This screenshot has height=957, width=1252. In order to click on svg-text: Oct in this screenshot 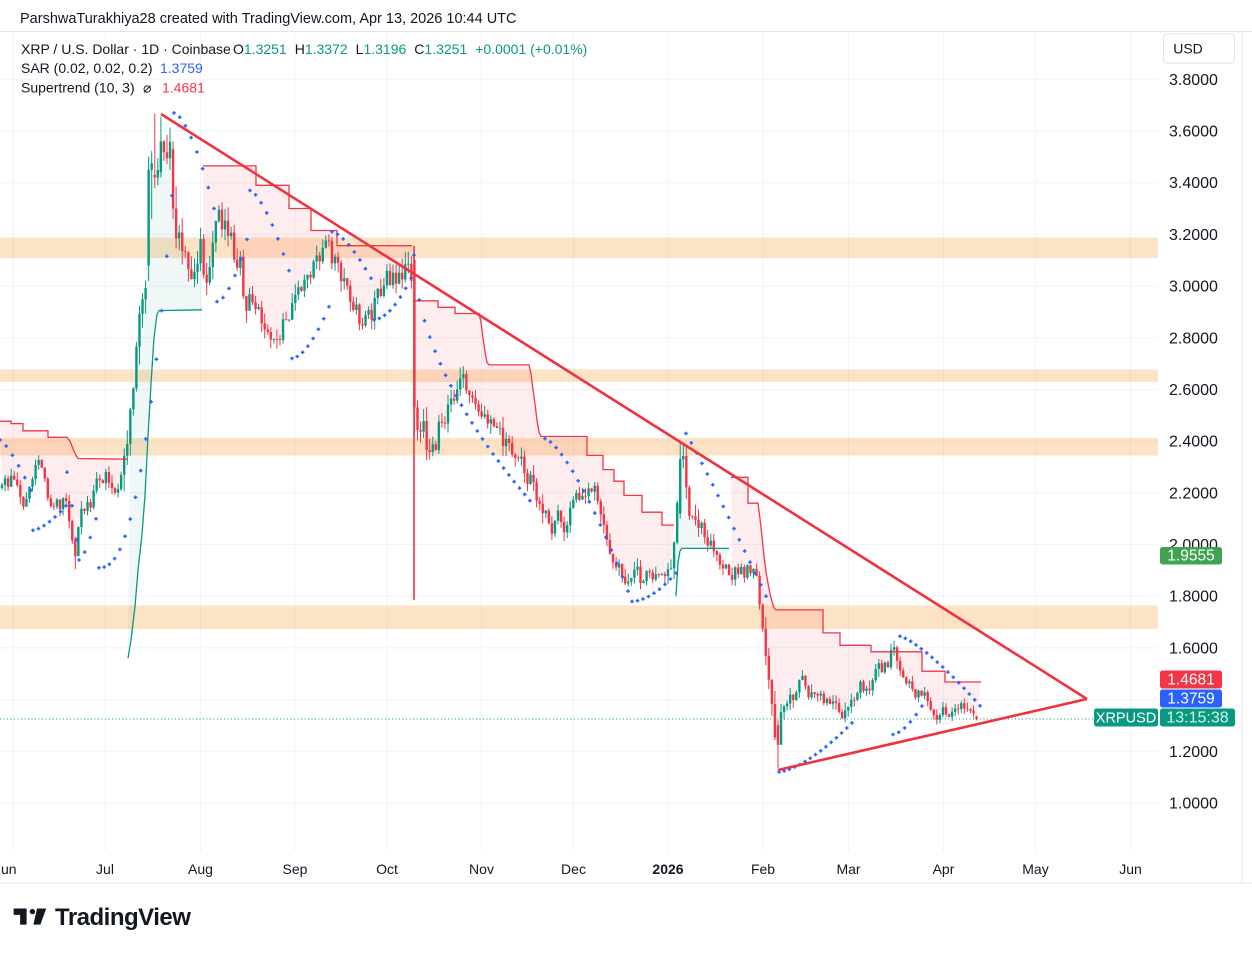, I will do `click(387, 869)`.